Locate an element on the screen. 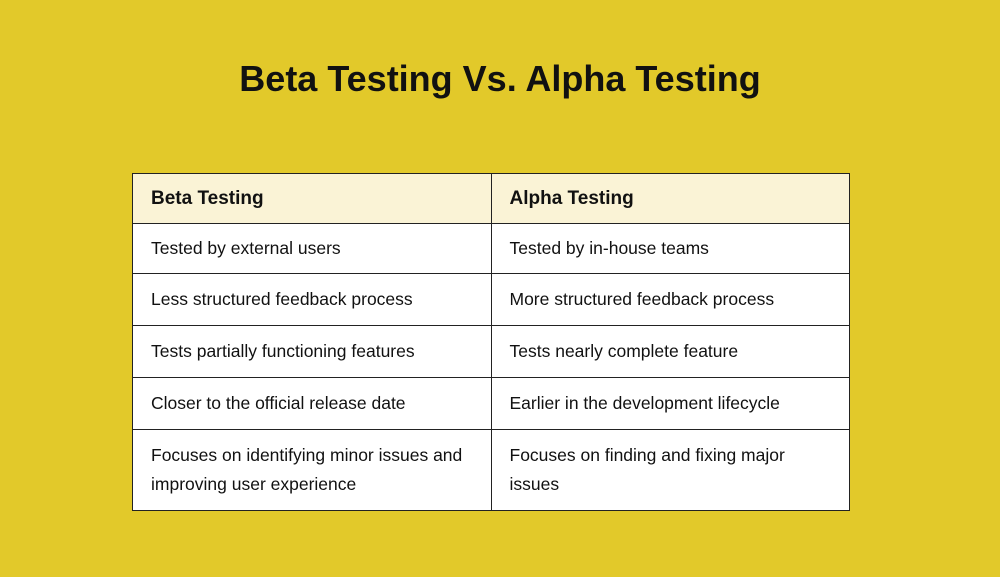 The height and width of the screenshot is (577, 1000). page-title: Beta Testing Vs. Alpha Testing is located at coordinates (500, 78).